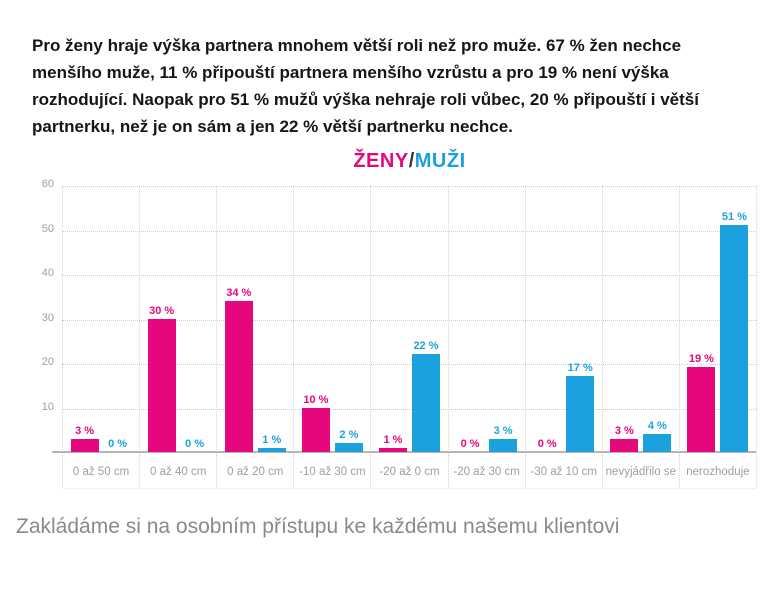 Image resolution: width=761 pixels, height=602 pixels. I want to click on bar-group-women: 19 %, so click(701, 402).